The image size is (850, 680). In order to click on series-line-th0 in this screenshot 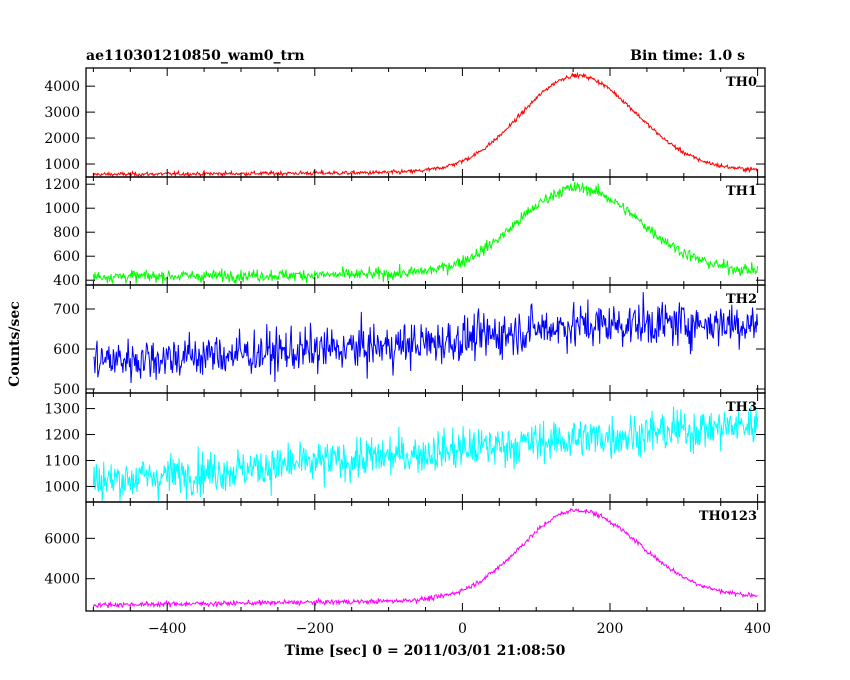, I will do `click(426, 124)`.